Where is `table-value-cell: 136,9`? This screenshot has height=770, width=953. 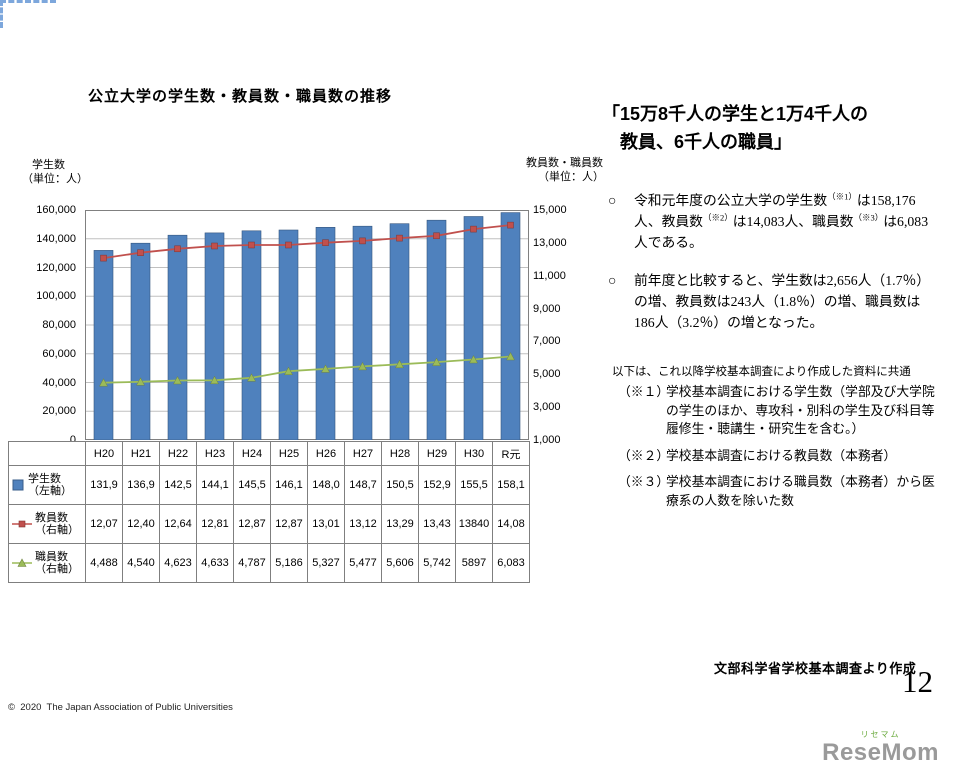 table-value-cell: 136,9 is located at coordinates (141, 485).